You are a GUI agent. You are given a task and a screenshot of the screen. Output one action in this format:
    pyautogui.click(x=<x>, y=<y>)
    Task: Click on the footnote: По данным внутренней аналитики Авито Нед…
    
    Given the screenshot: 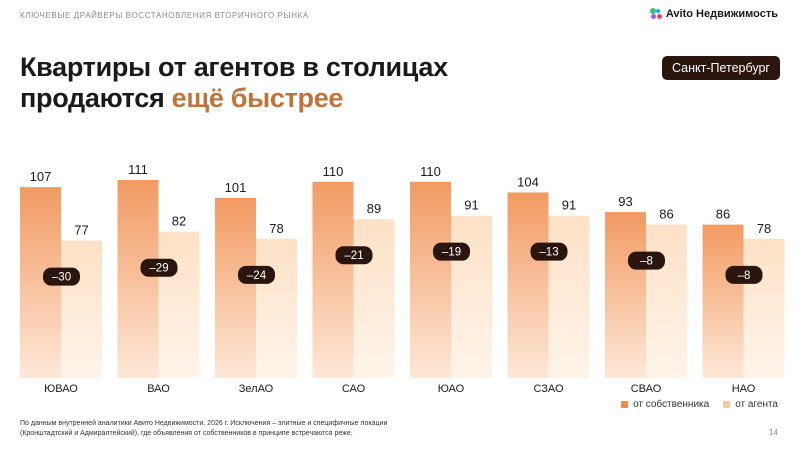 What is the action you would take?
    pyautogui.click(x=255, y=429)
    